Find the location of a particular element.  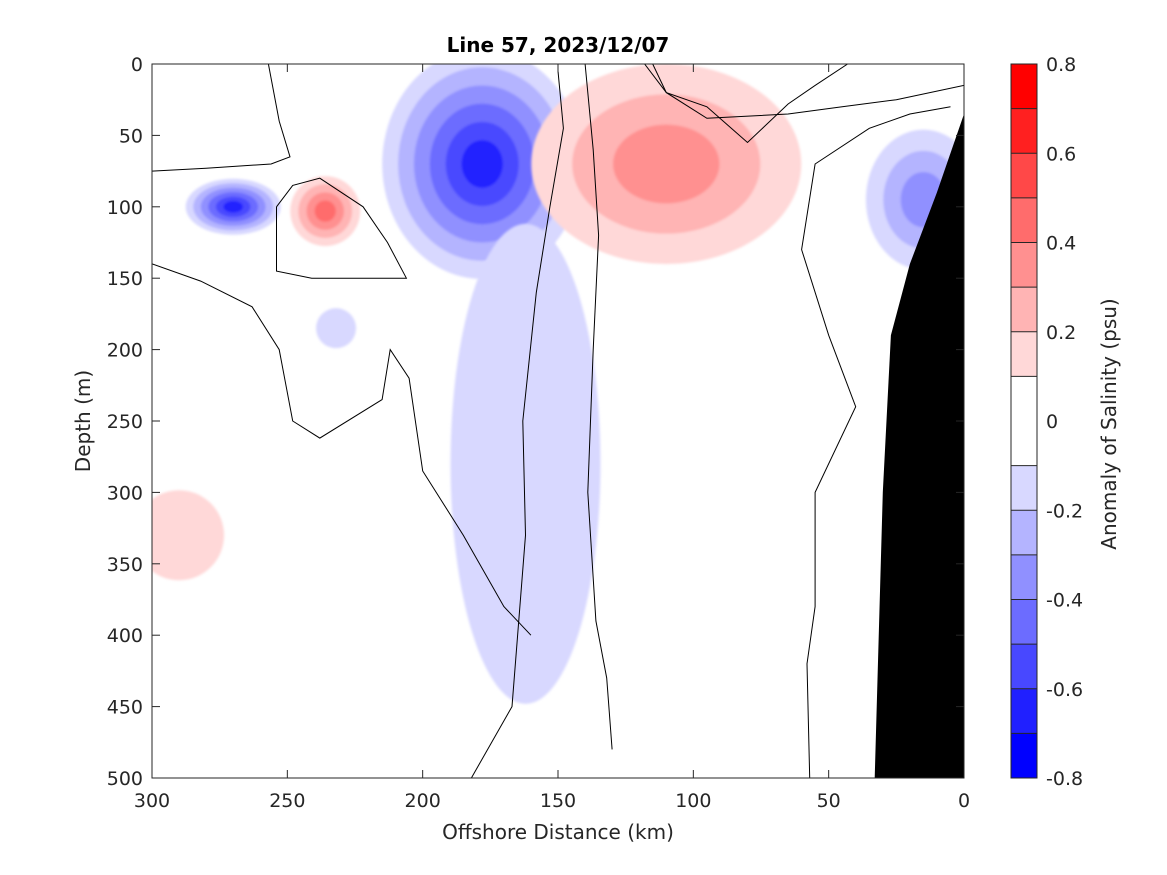

colorbar-tick-label: 0.2 is located at coordinates (1061, 333).